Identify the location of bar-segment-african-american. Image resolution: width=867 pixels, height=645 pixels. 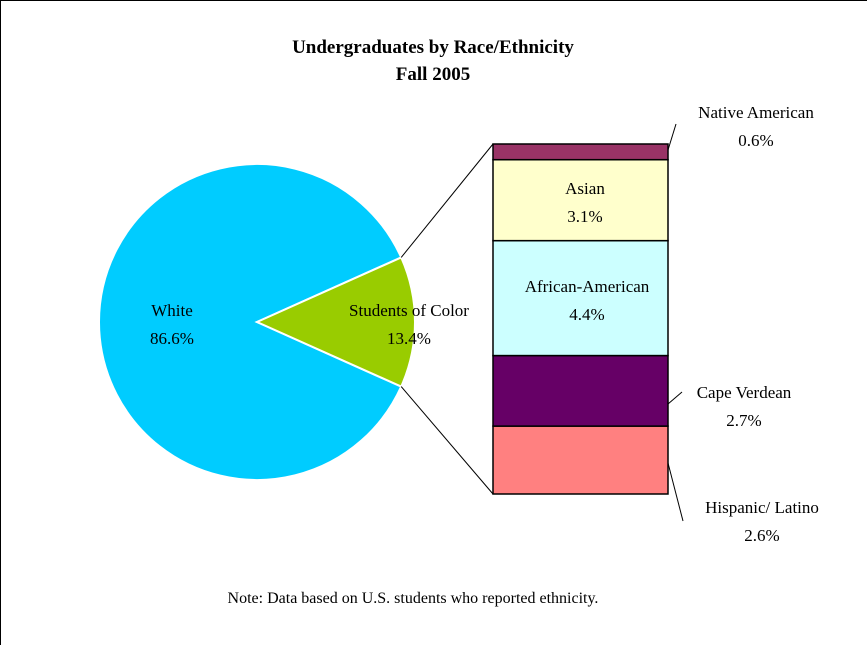
(580, 298).